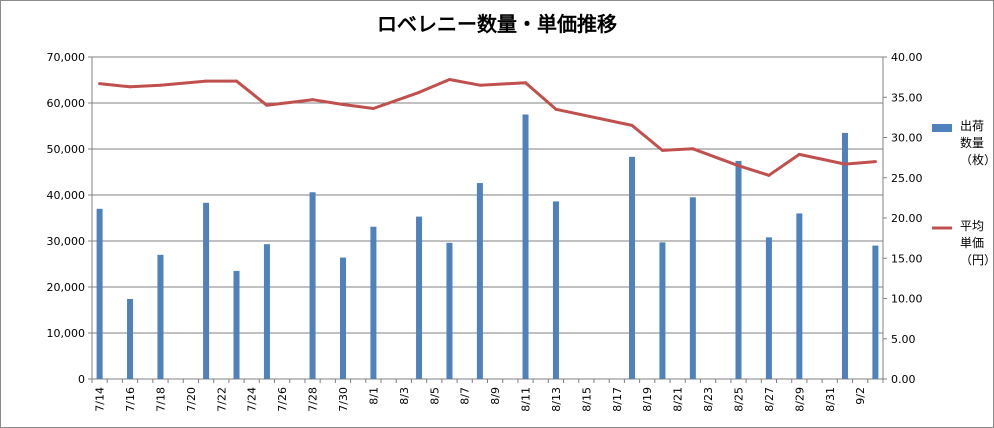 The height and width of the screenshot is (428, 994). What do you see at coordinates (738, 399) in the screenshot?
I see `x-tick-label: 8/25` at bounding box center [738, 399].